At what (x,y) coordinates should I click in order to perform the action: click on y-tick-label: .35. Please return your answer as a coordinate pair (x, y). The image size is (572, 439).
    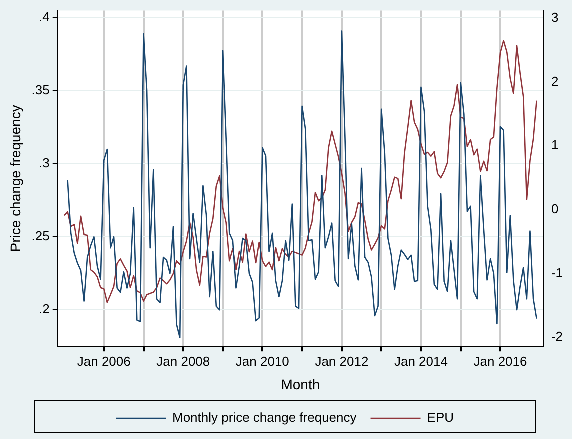
    Looking at the image, I should click on (41, 90).